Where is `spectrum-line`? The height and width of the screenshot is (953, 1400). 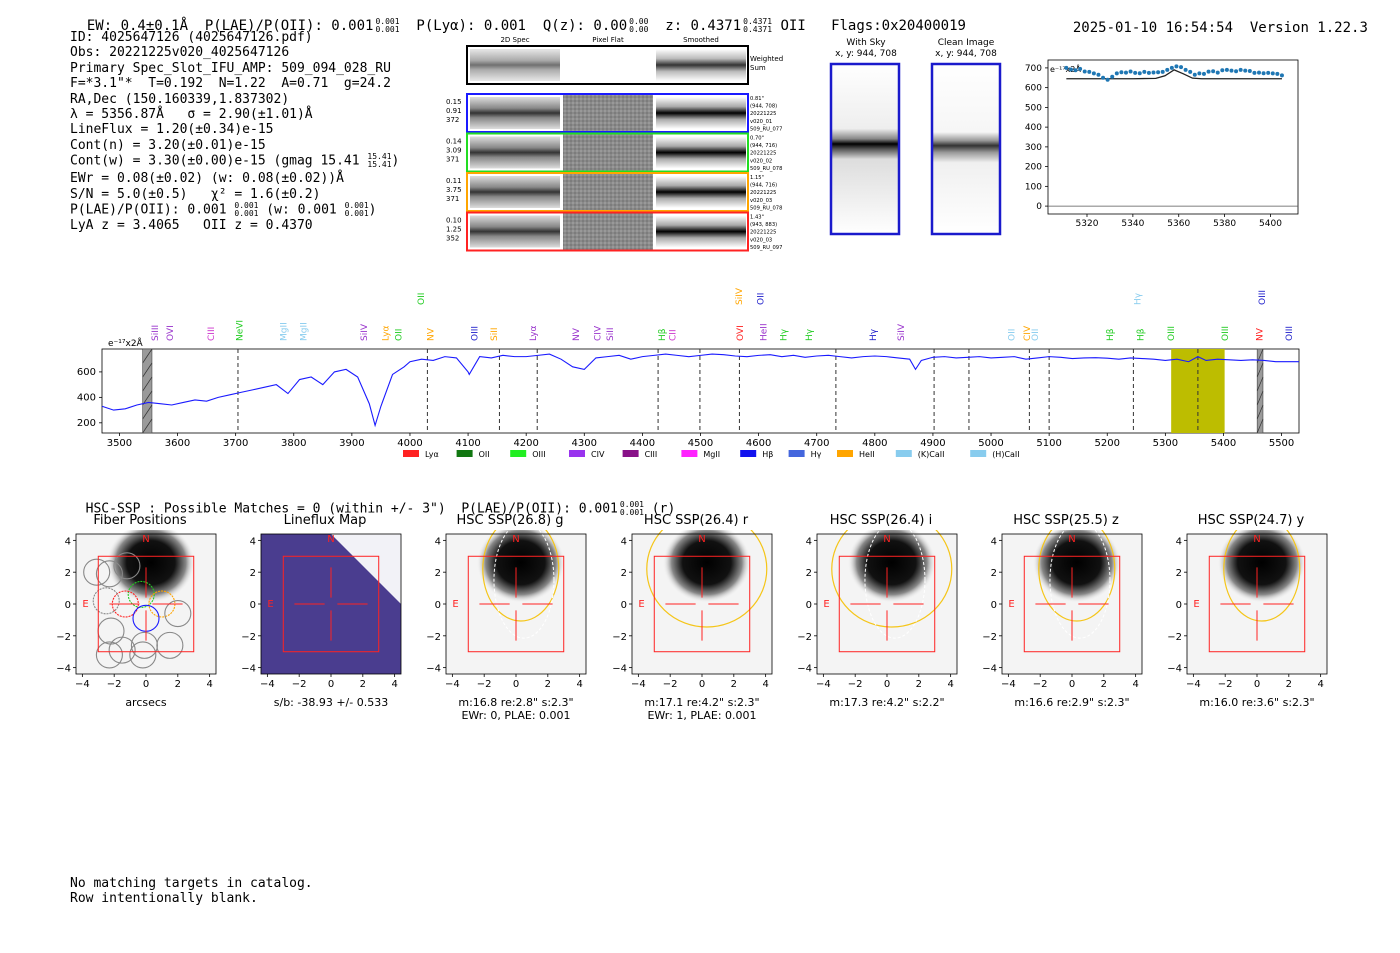
spectrum-line is located at coordinates (700, 390).